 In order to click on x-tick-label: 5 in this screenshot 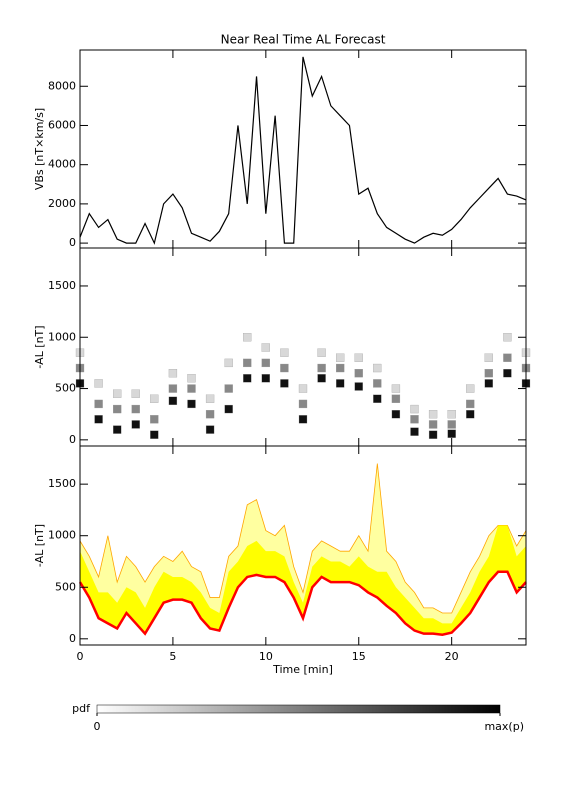, I will do `click(172, 656)`.